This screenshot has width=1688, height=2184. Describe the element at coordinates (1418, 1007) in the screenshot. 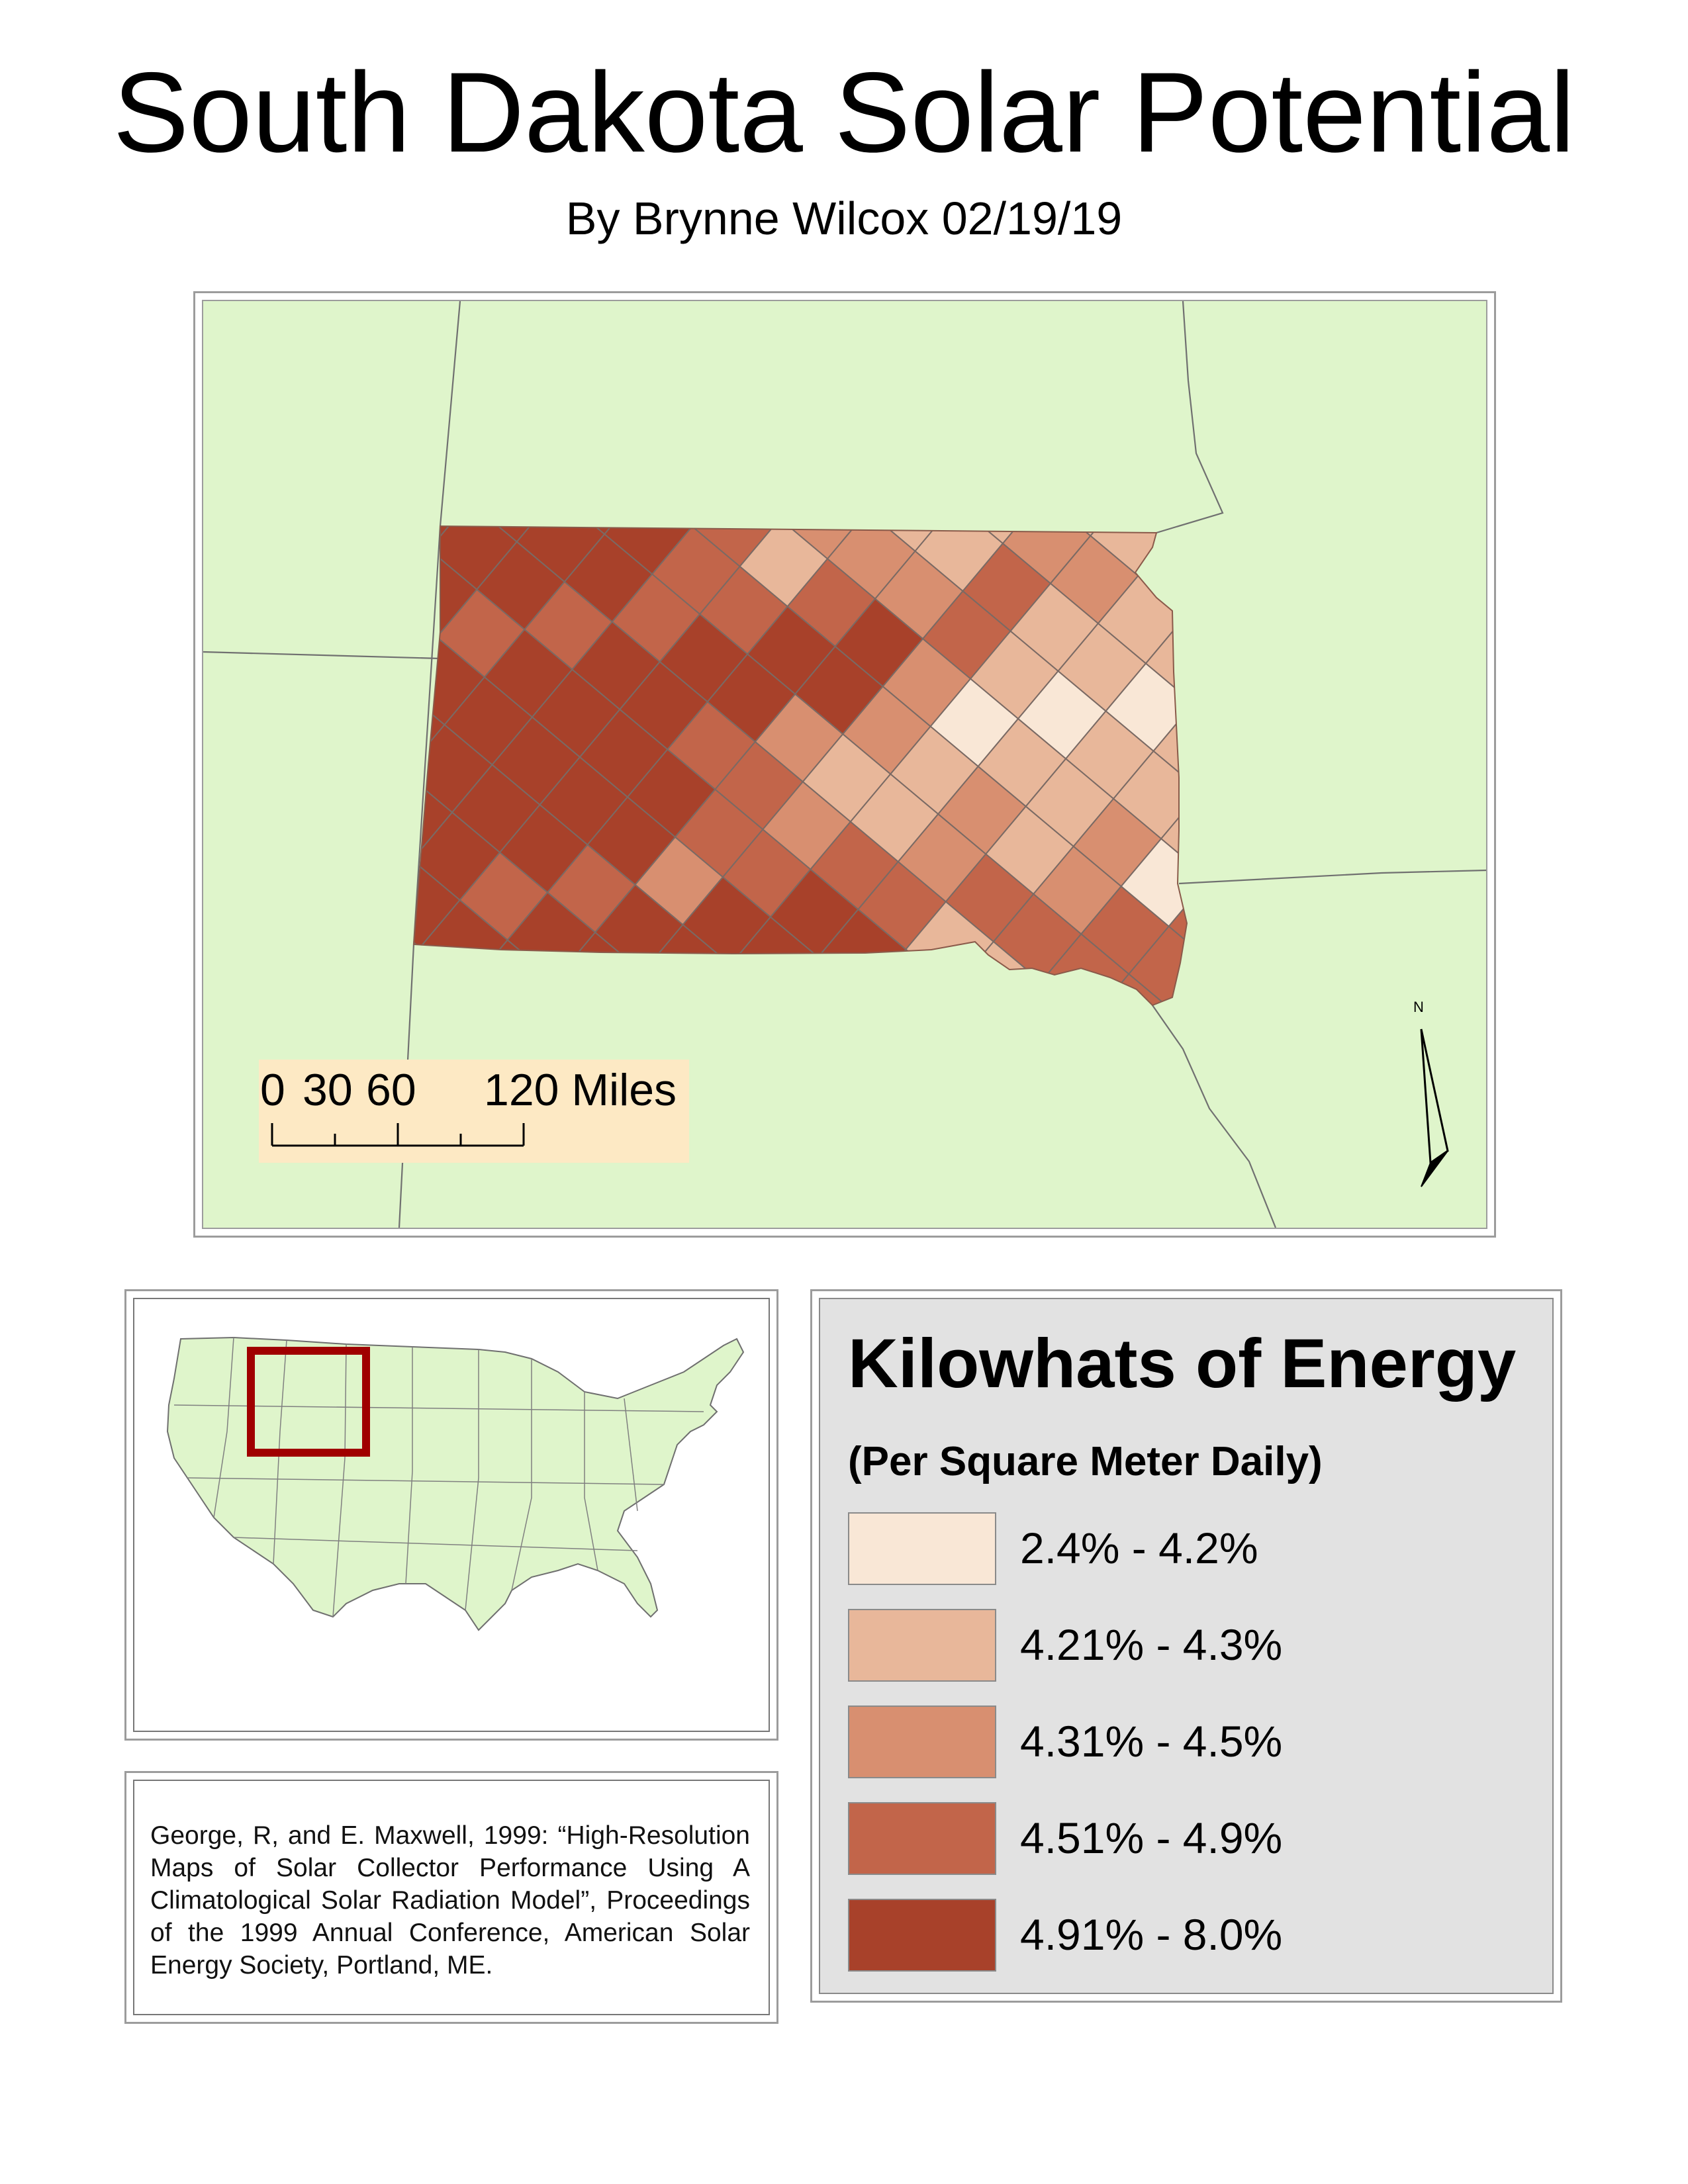

I see `svg-text: N` at that location.